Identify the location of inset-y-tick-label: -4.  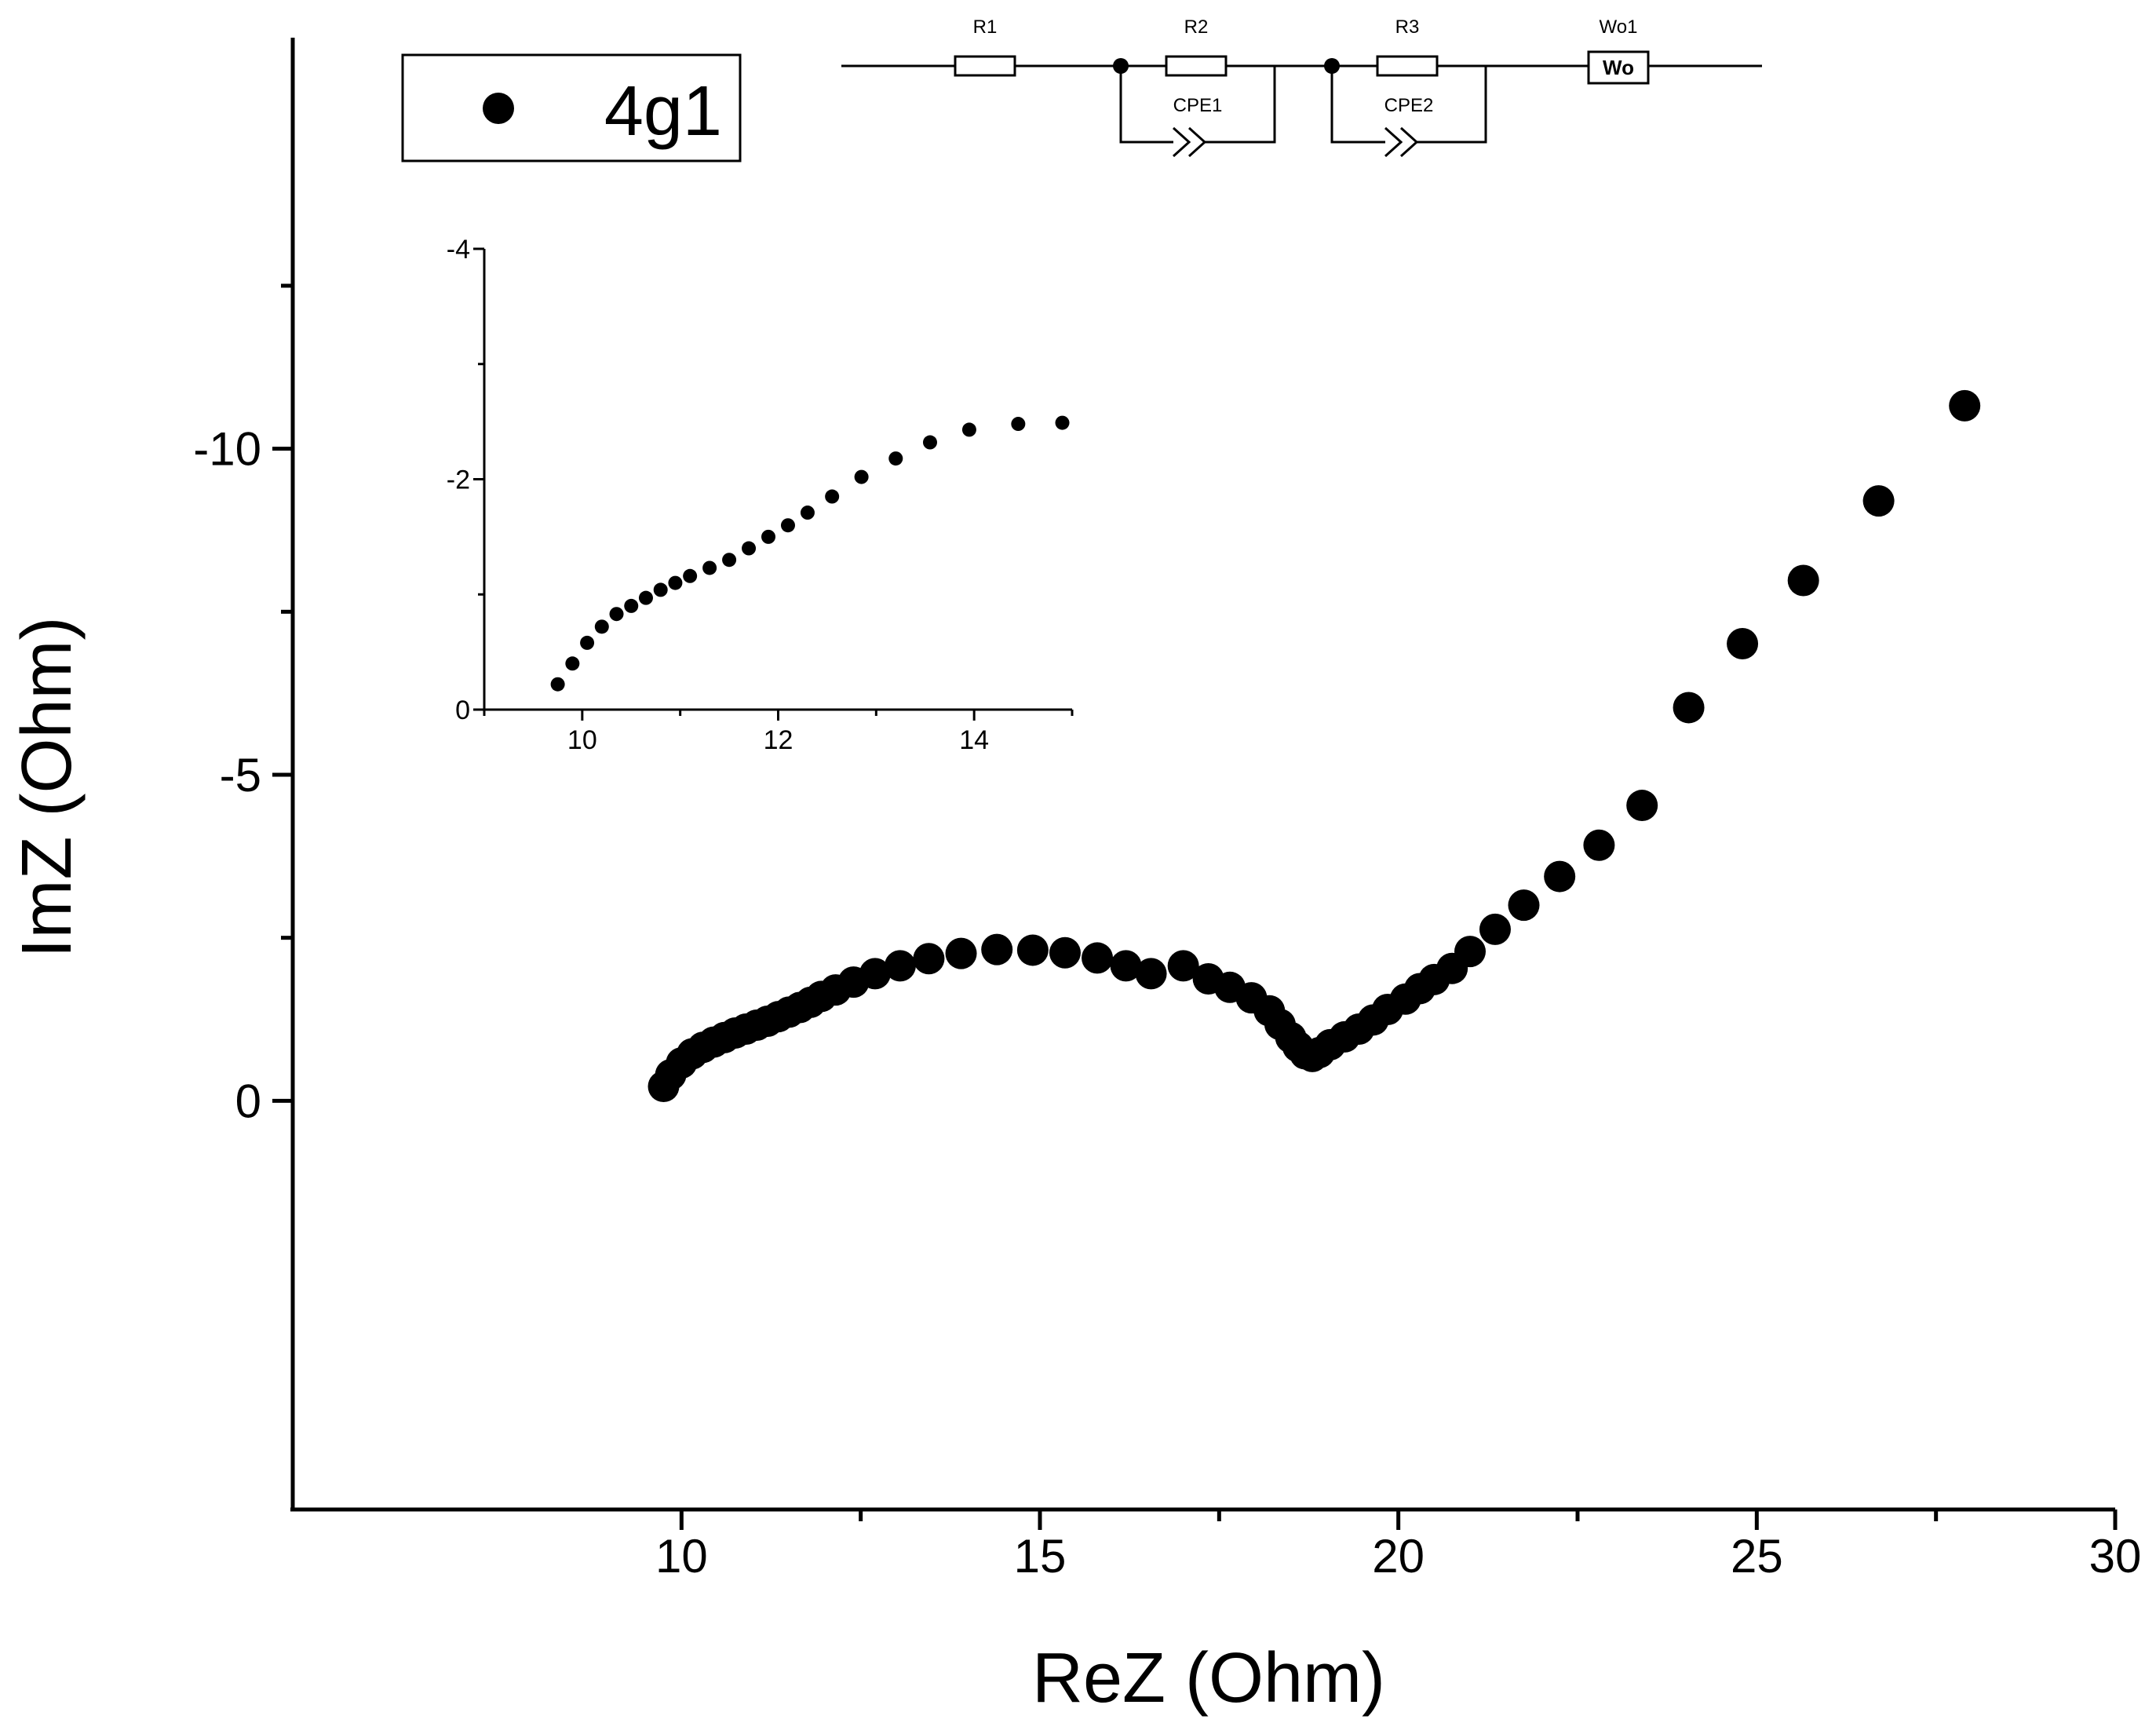
(459, 250).